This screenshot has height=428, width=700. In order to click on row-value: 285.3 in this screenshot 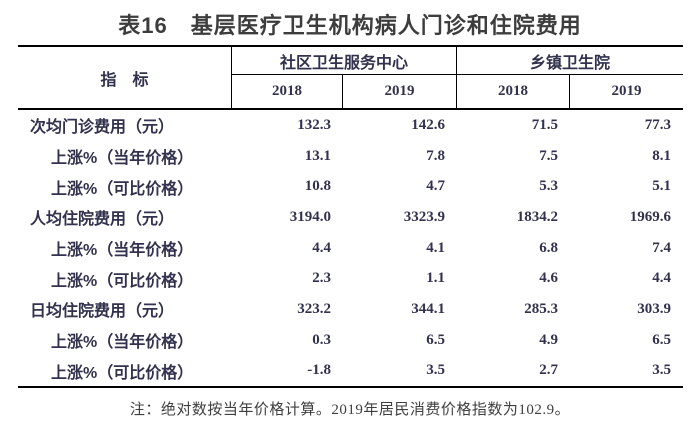, I will do `click(541, 308)`.